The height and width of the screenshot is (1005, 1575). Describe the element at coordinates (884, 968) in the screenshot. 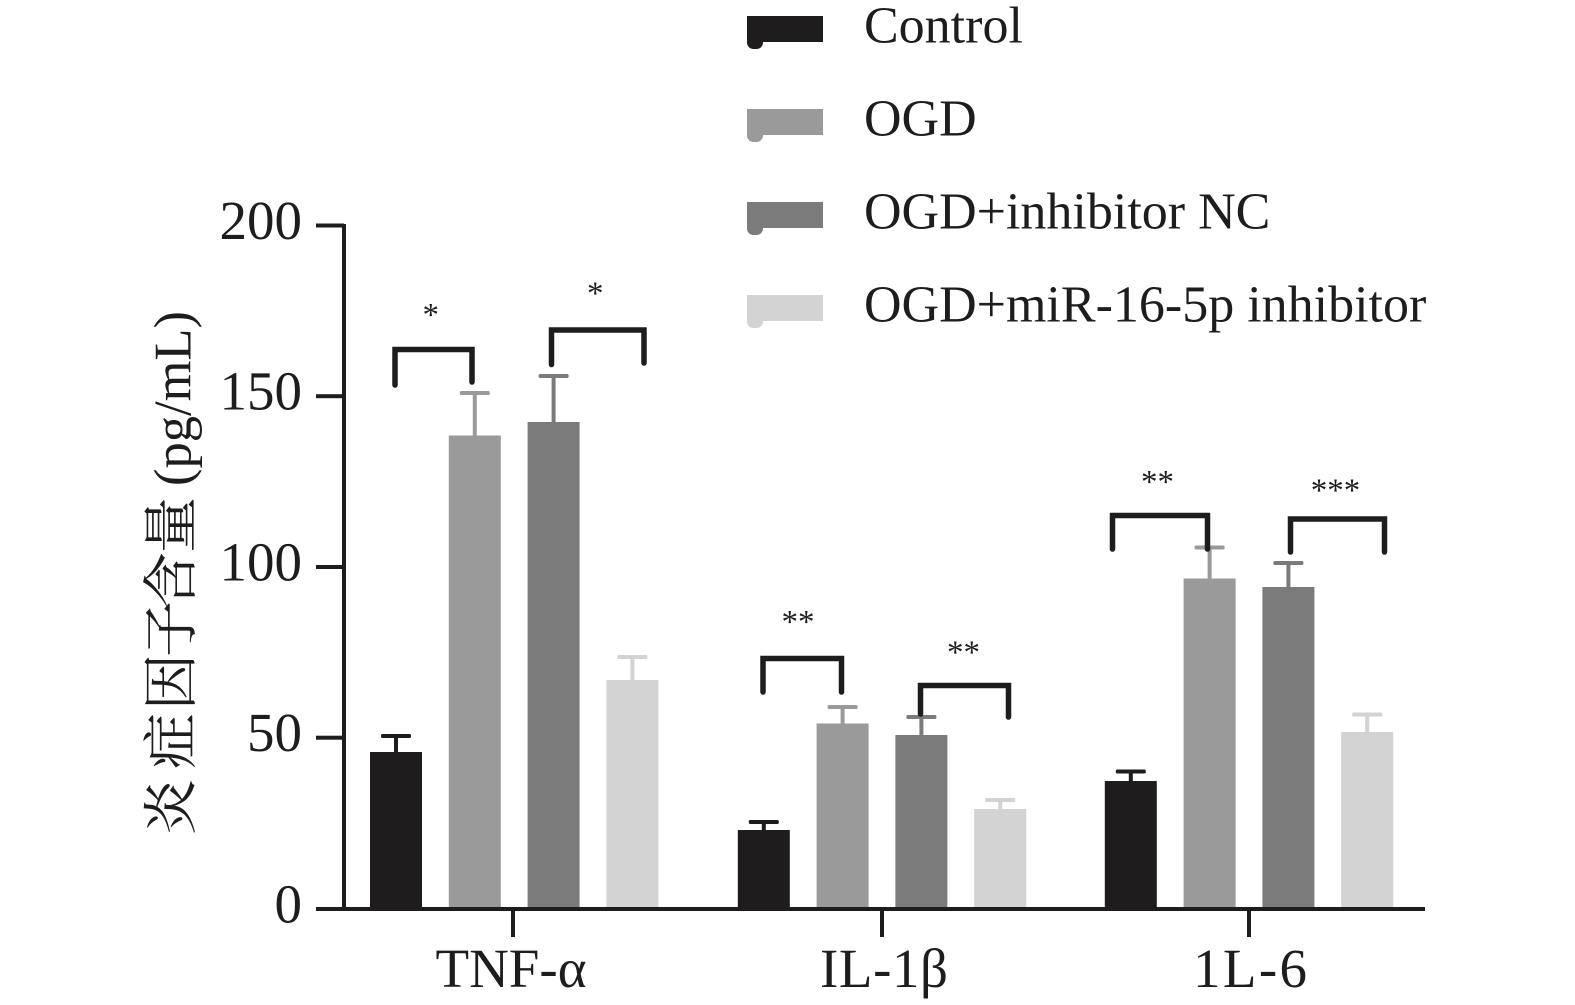

I see `svg-text: IL-1β` at that location.